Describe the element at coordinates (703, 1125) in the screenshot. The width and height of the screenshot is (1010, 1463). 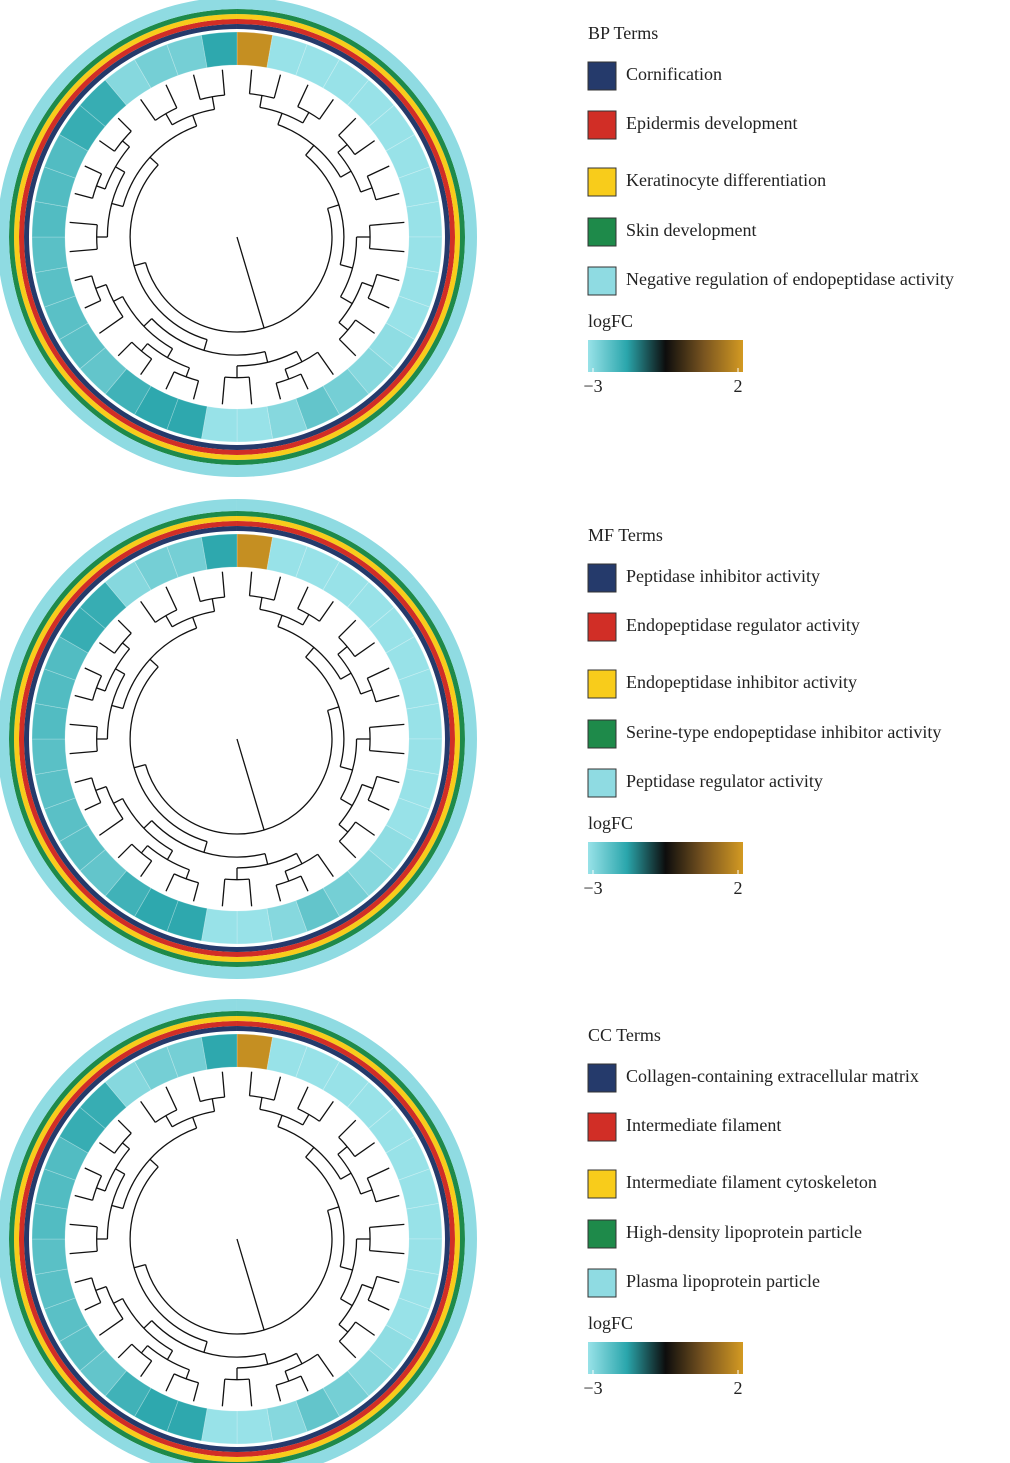
I see `legend-label: Intermediate filament` at that location.